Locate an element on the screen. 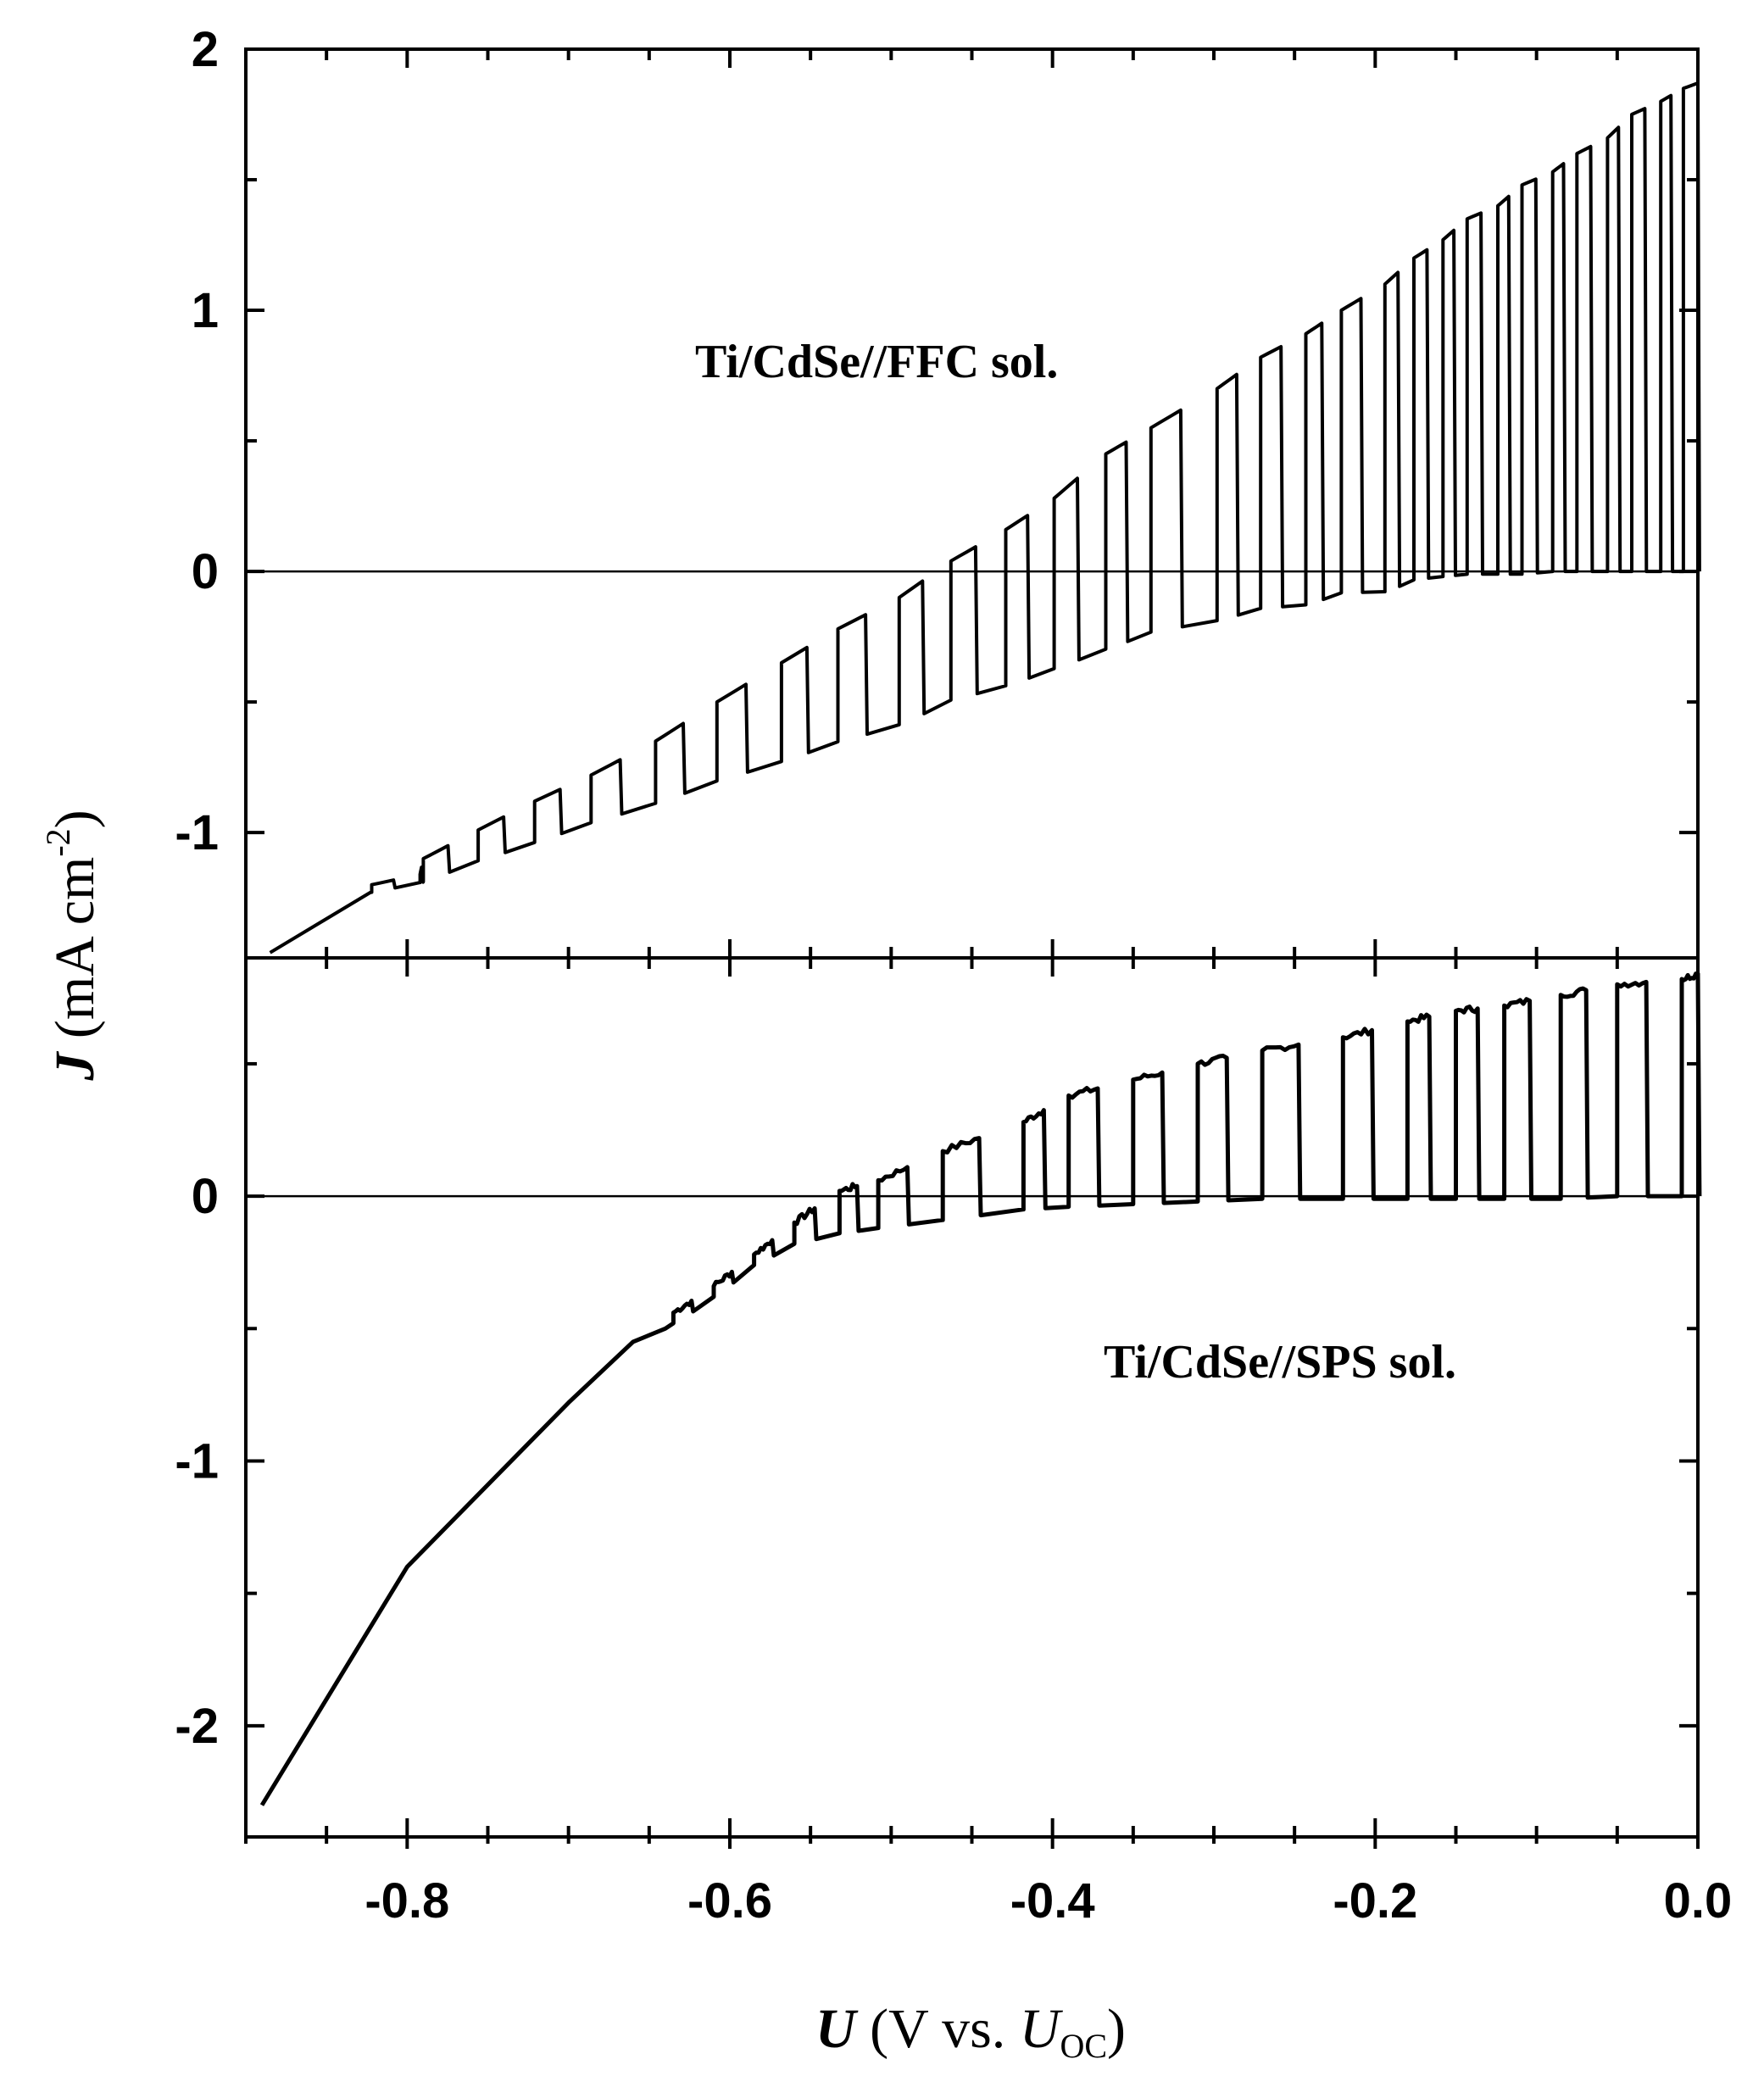 The width and height of the screenshot is (1764, 2087). x-axis-title: U (V vs. UOC) is located at coordinates (970, 2031).